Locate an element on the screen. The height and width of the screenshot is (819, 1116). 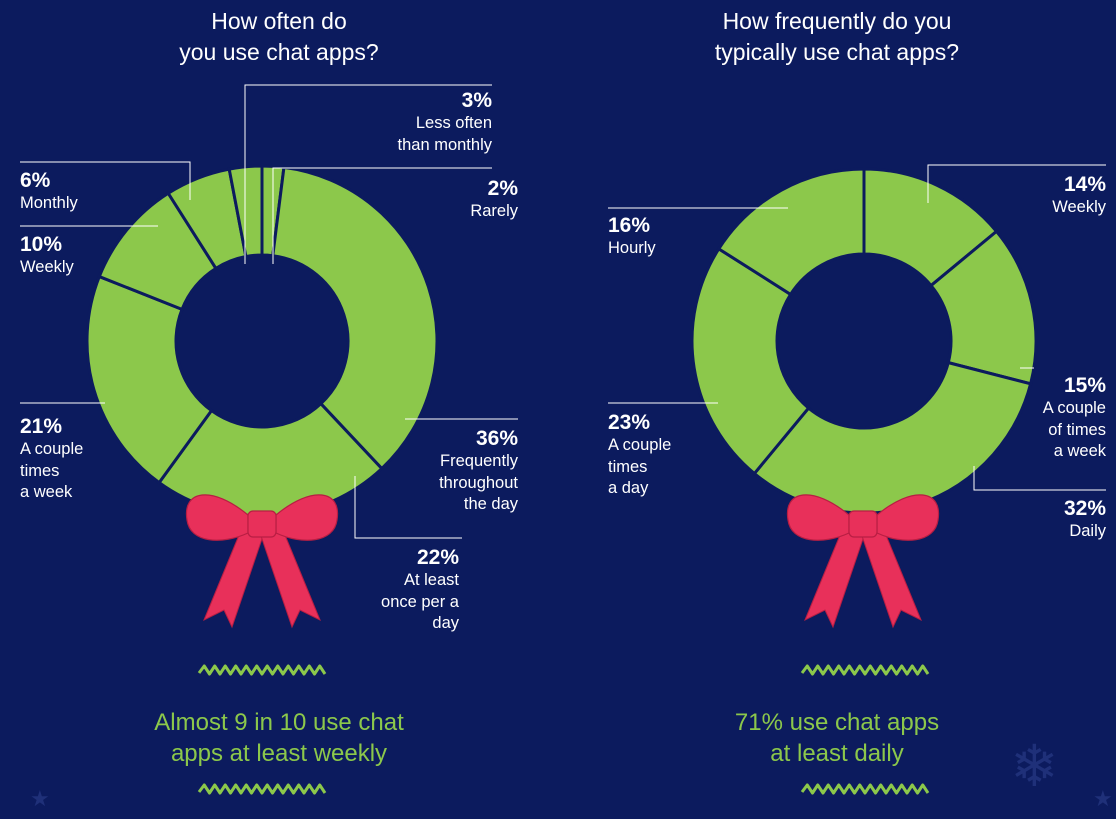
slice-category: A couple times a week is located at coordinates (52, 470).